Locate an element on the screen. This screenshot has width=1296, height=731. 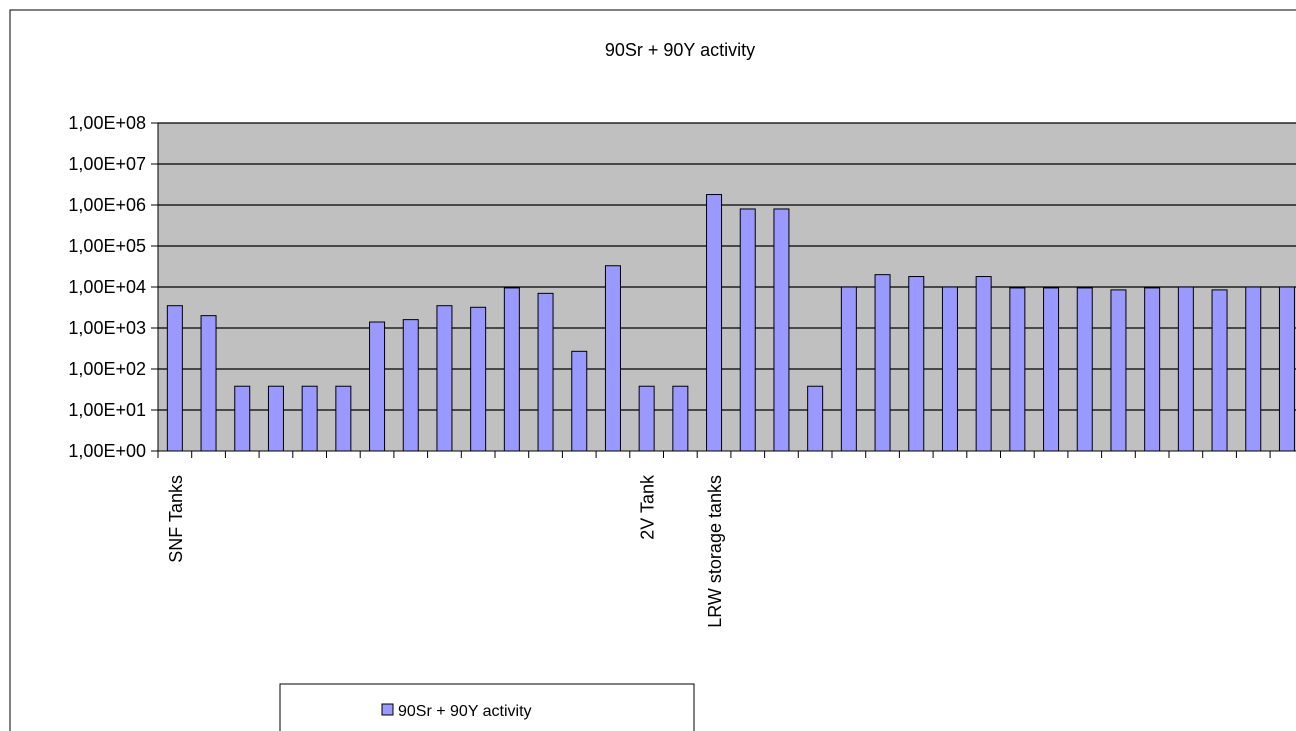
x-category-label: SNF Tanks is located at coordinates (176, 519).